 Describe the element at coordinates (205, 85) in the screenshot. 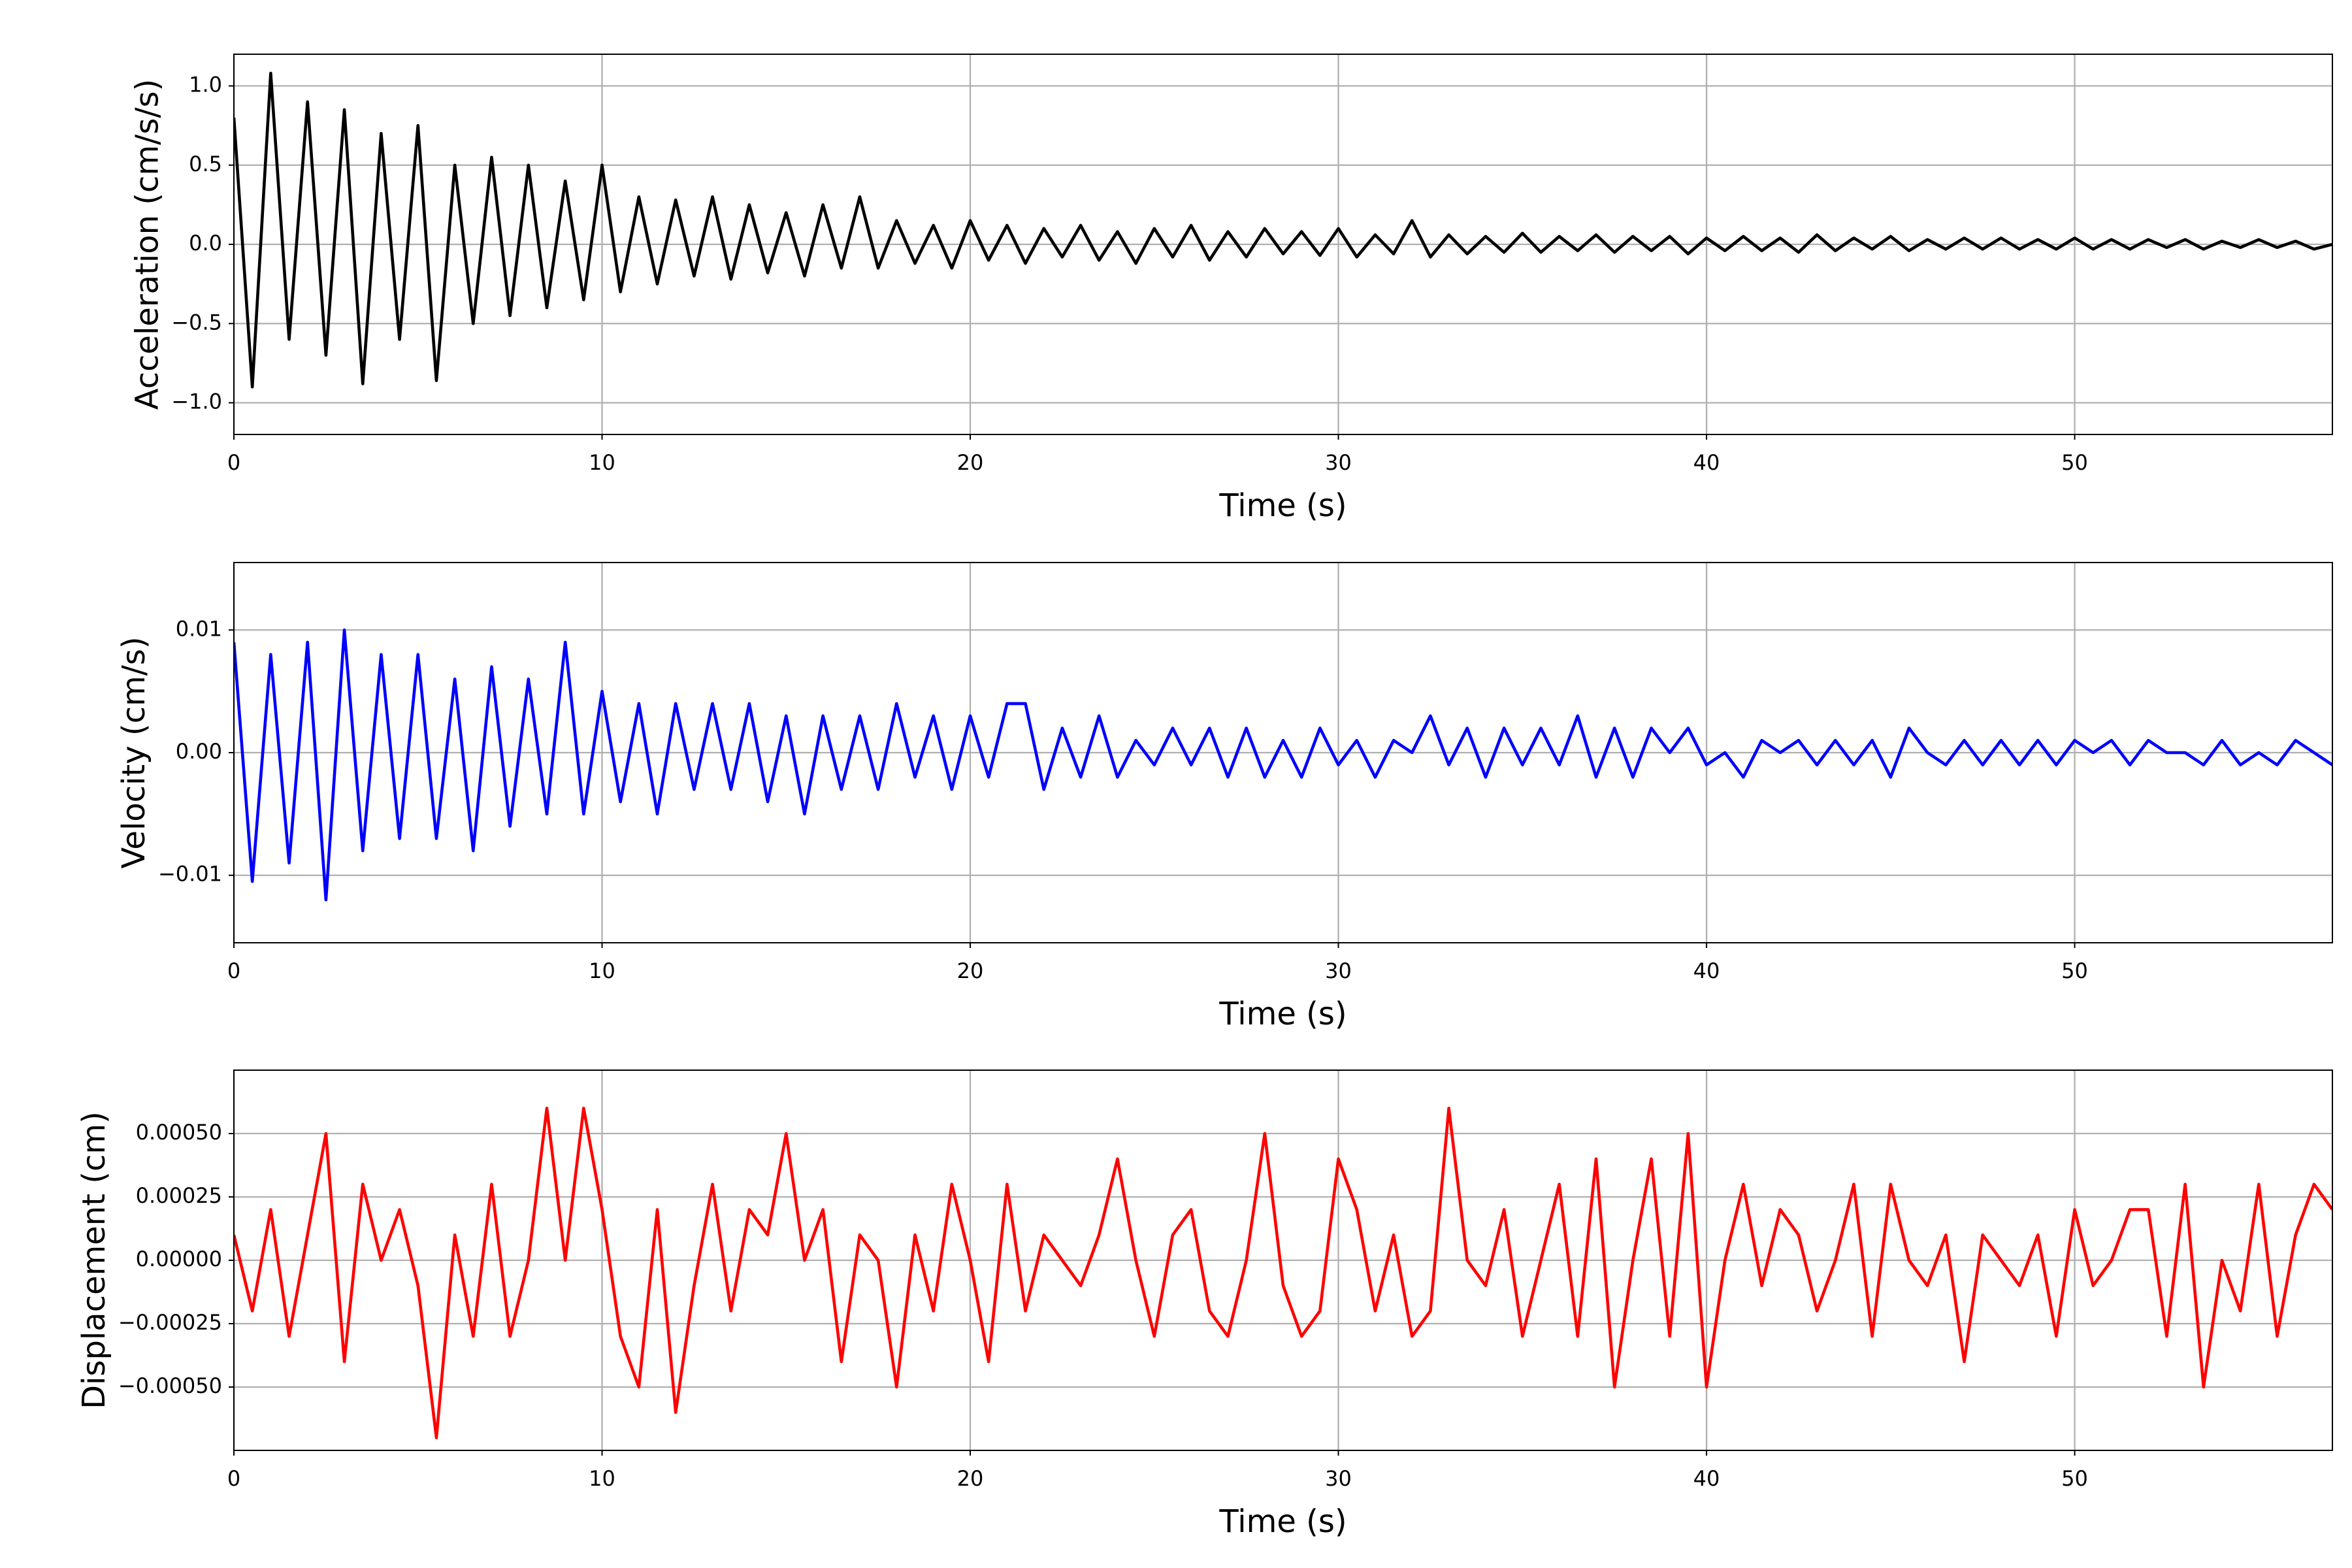

I see `y-tick-label: 1.0` at that location.